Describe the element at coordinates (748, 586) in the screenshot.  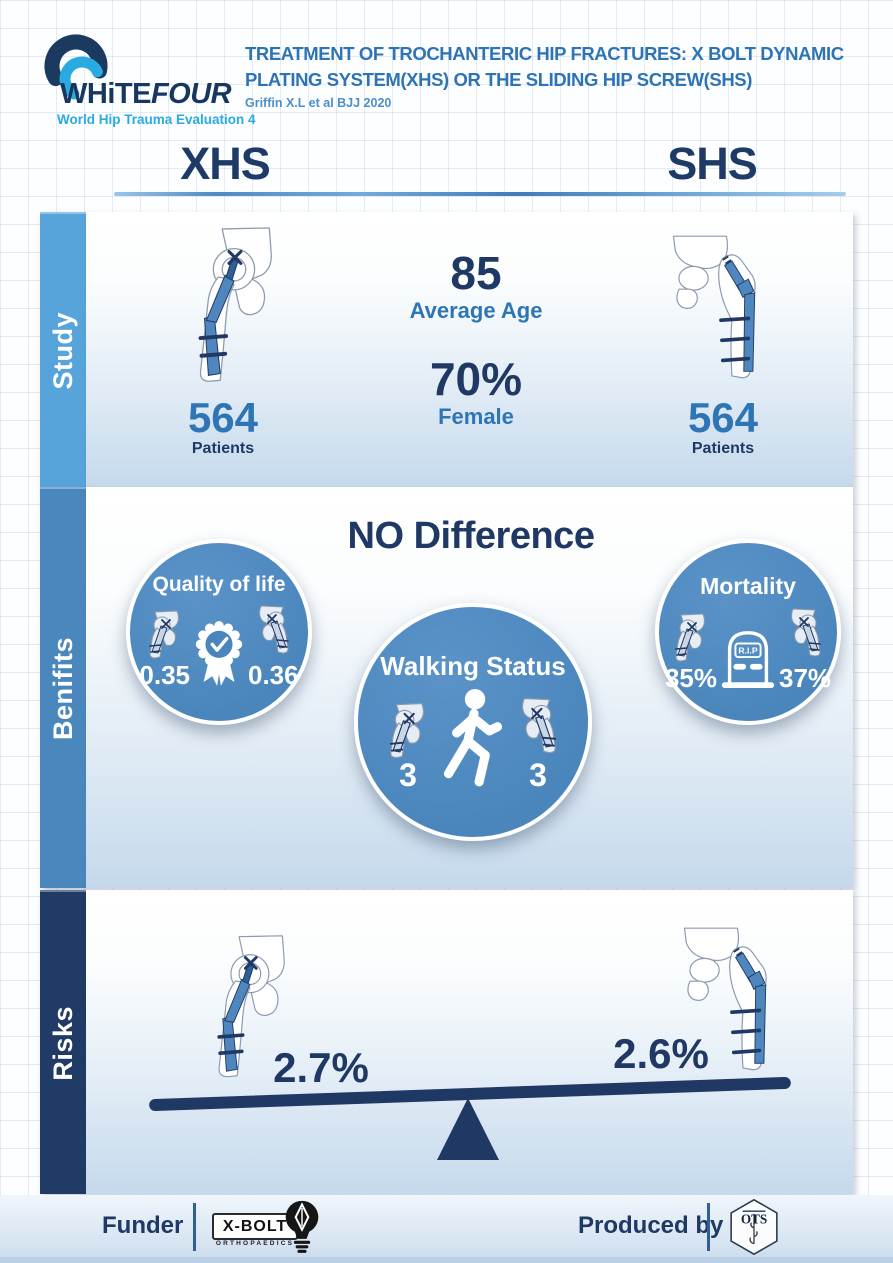
I see `mortality-title: Mortality` at that location.